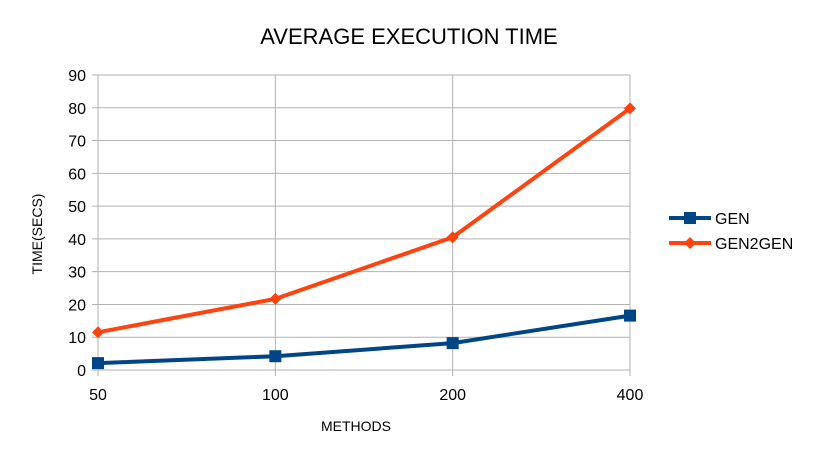 Image resolution: width=819 pixels, height=461 pixels. Describe the element at coordinates (408, 36) in the screenshot. I see `chart-title: AVERAGE EXECUTION TIME` at that location.